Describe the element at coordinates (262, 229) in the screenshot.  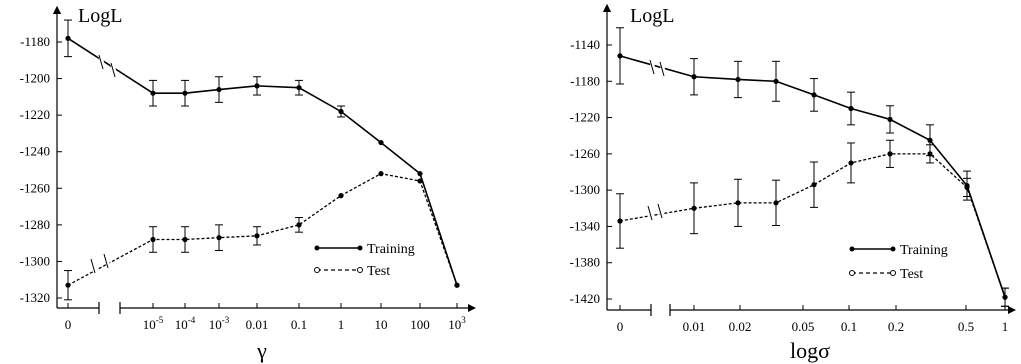
I see `series-line-test` at that location.